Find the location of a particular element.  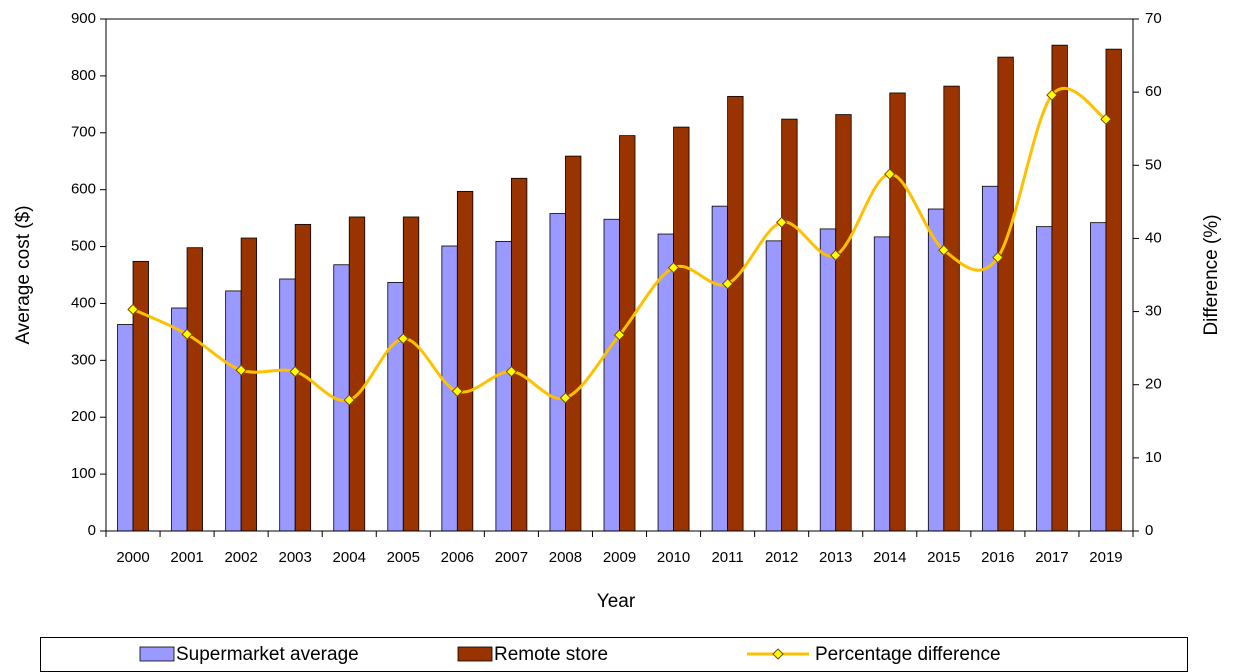

x-tick-label: 2015 is located at coordinates (943, 557).